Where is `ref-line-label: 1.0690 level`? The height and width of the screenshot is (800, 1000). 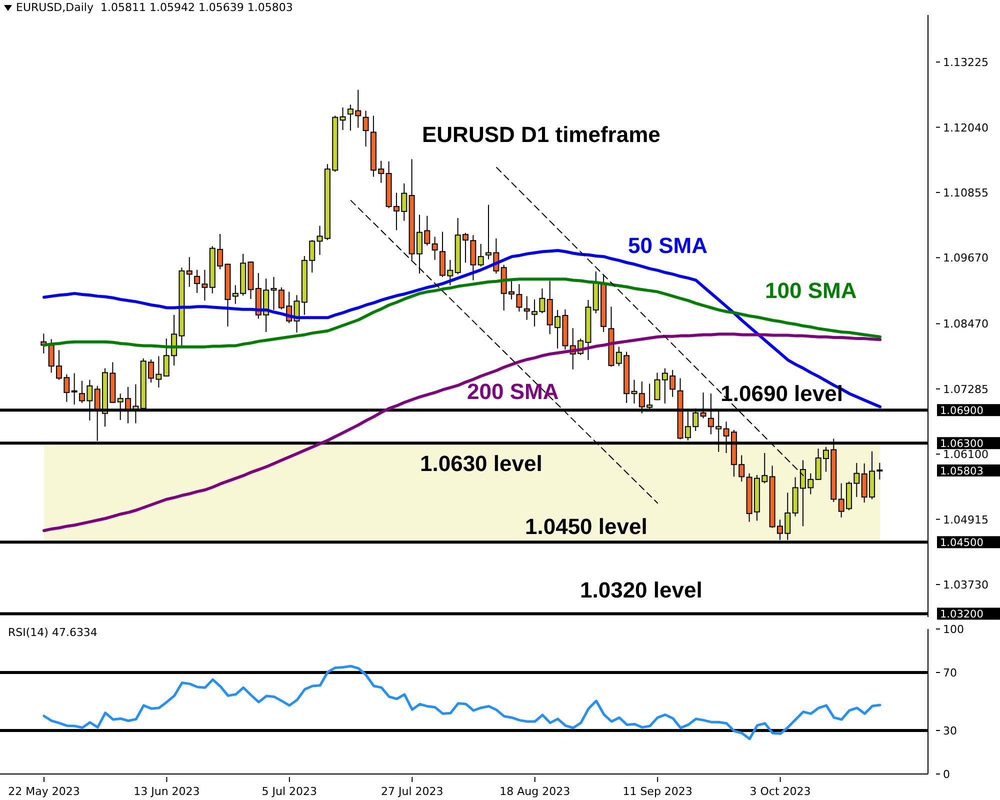
ref-line-label: 1.0690 level is located at coordinates (781, 393).